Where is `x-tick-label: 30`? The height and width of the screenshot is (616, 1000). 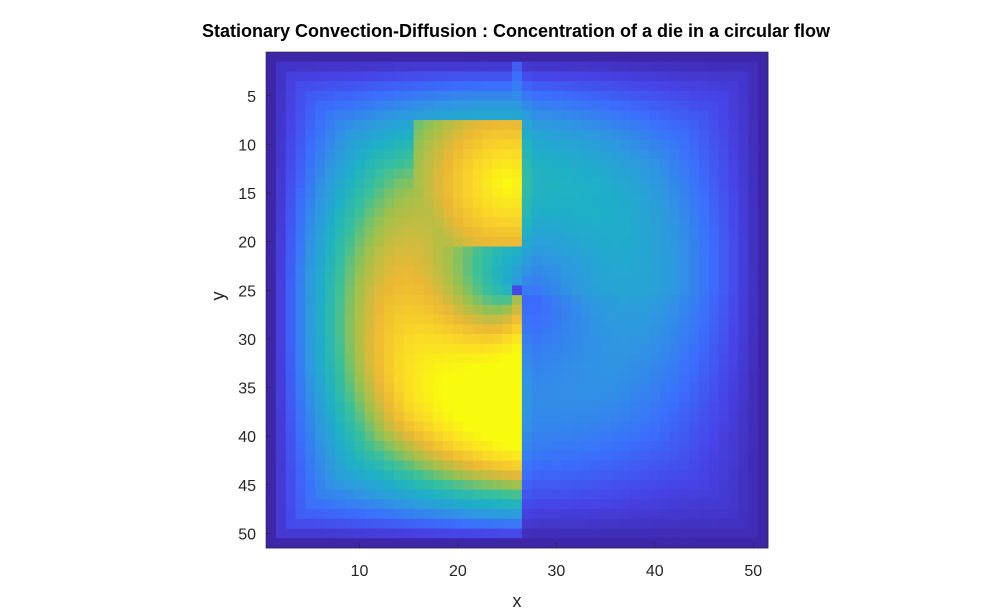
x-tick-label: 30 is located at coordinates (556, 571).